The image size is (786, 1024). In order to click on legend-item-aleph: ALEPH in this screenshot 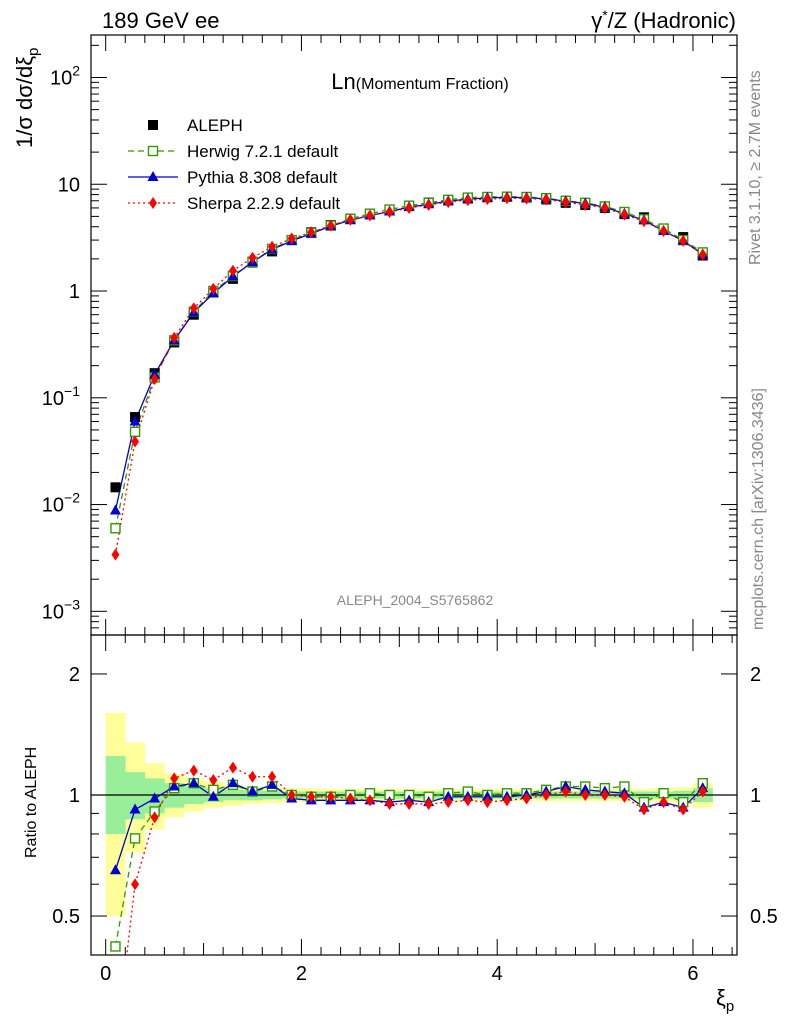, I will do `click(195, 125)`.